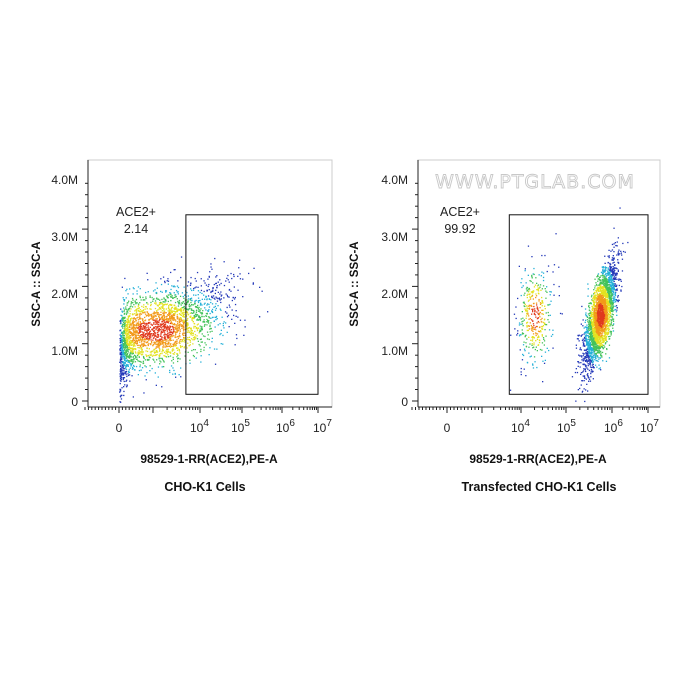  Describe the element at coordinates (119, 428) in the screenshot. I see `x-tick-label-left-0: 0` at that location.